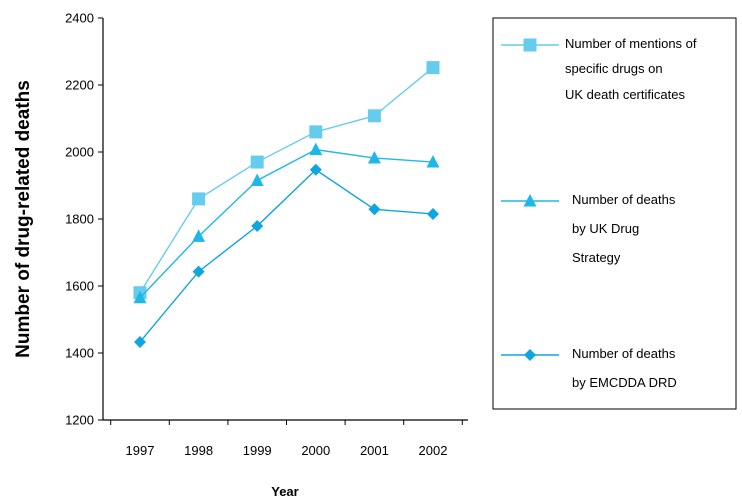 This screenshot has height=503, width=742. I want to click on x-axis-title: Year, so click(284, 491).